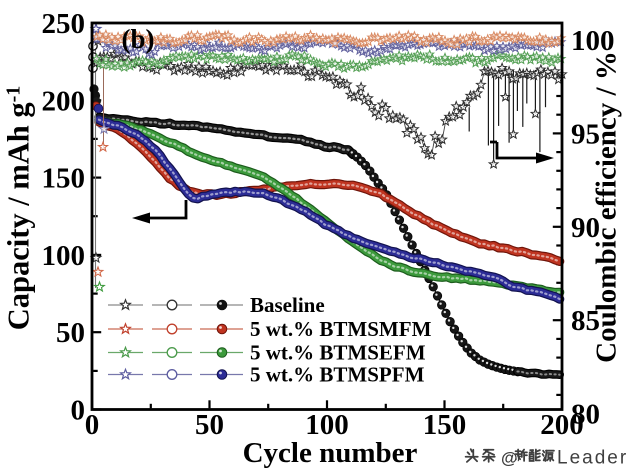 The image size is (640, 476). I want to click on svg-text: 85, so click(585, 321).